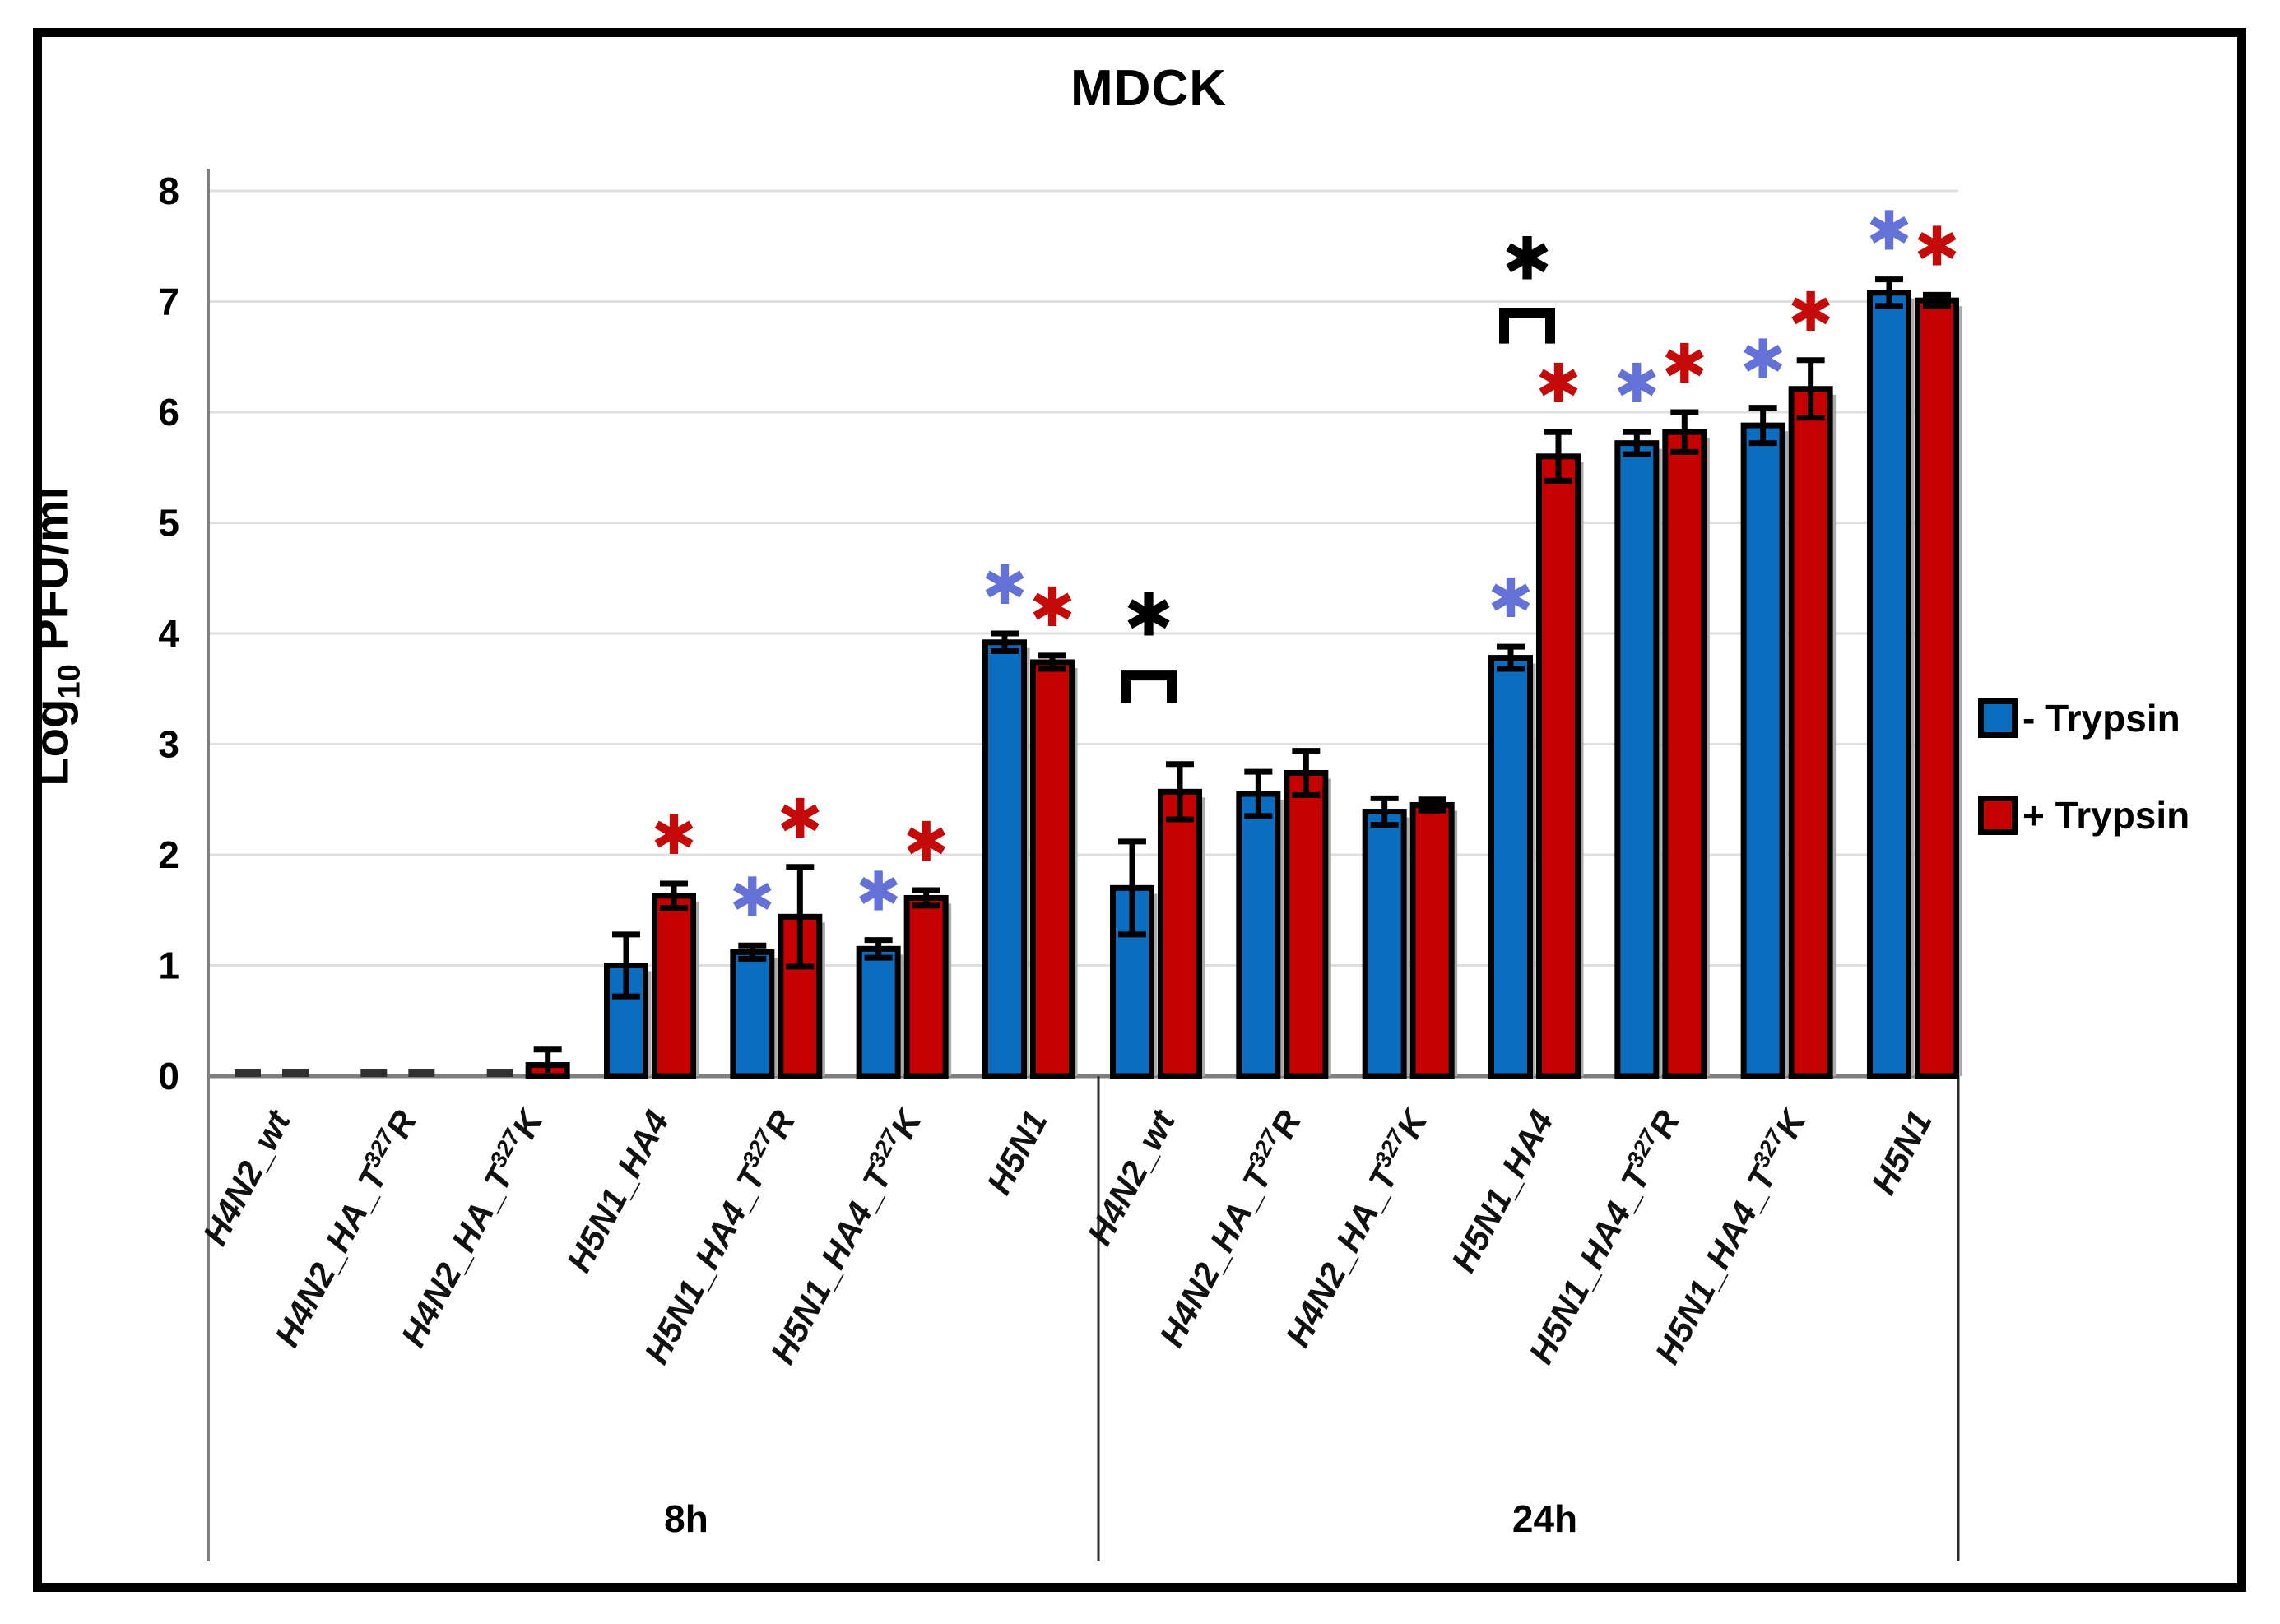  What do you see at coordinates (1502, 1191) in the screenshot?
I see `x-category-label-24h-3: H5N1_HA4` at bounding box center [1502, 1191].